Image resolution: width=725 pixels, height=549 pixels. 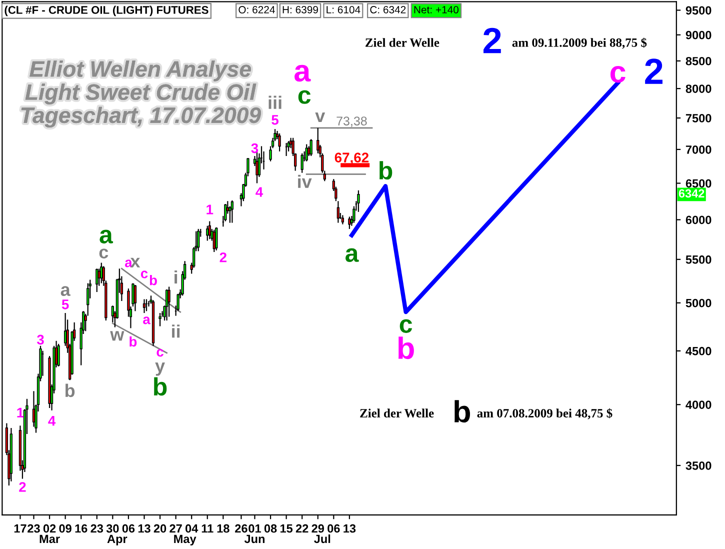 I want to click on x-tick-label: 15, so click(x=286, y=528).